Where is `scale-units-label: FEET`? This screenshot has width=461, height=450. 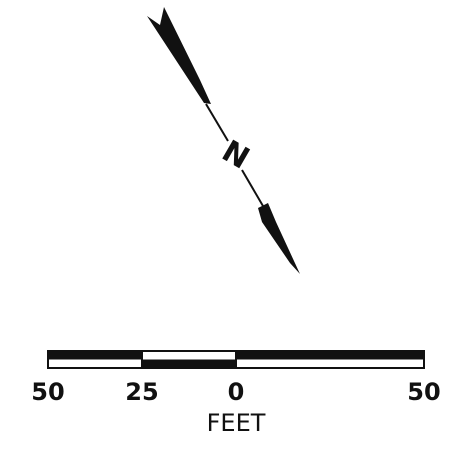 scale-units-label: FEET is located at coordinates (236, 423).